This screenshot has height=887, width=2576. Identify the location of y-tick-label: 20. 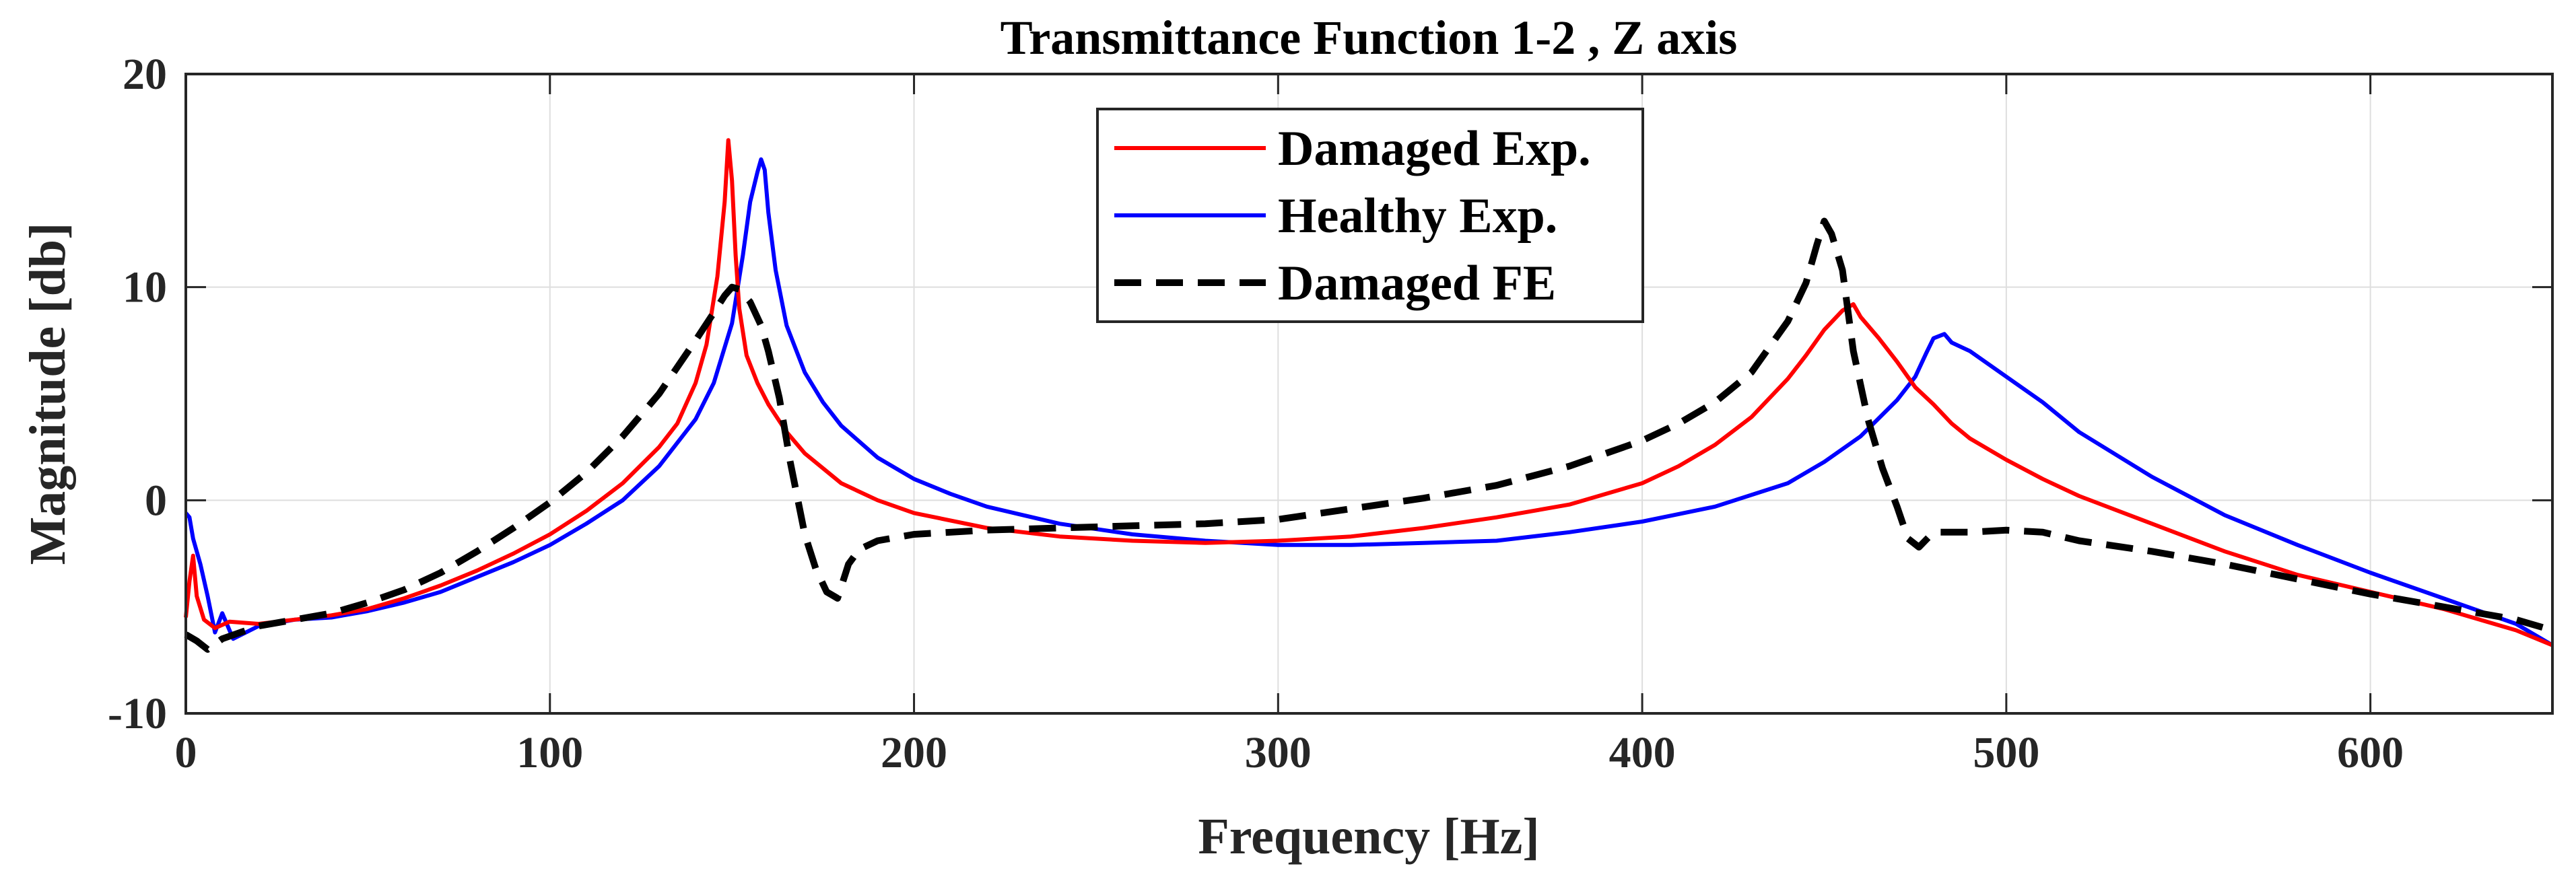
(145, 74).